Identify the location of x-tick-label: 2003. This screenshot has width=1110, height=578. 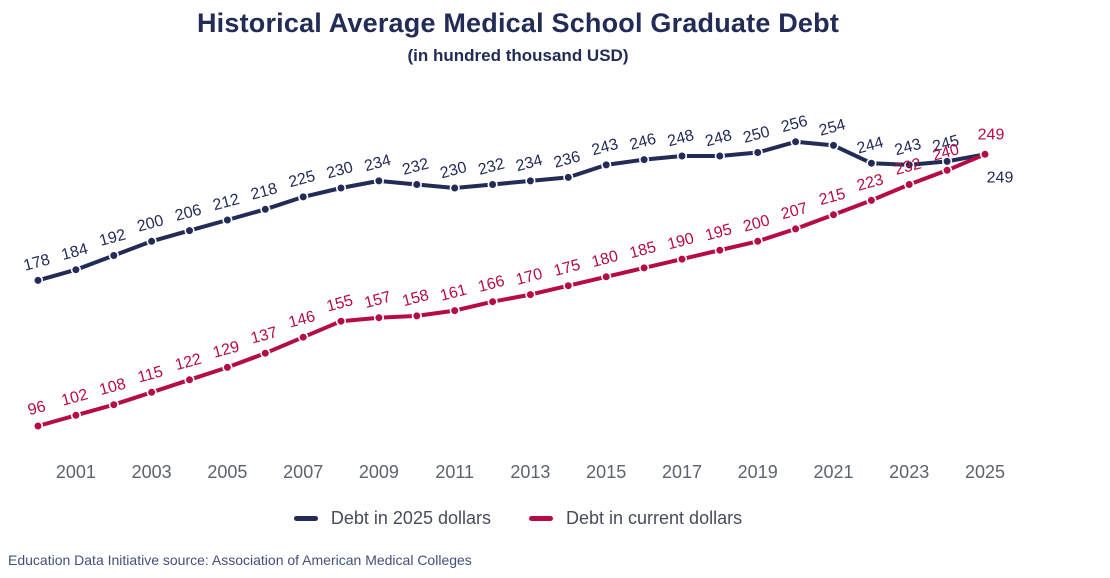
(152, 472).